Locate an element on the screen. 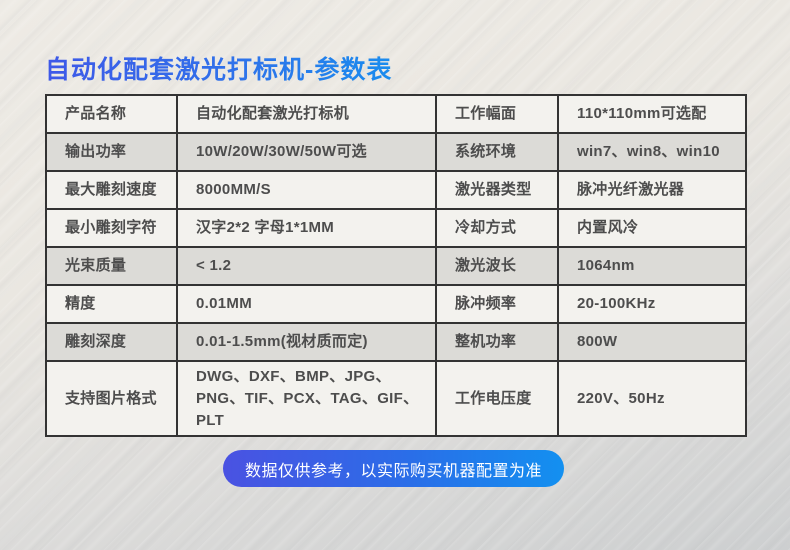  spec-value-cell: 20-100KHz is located at coordinates (652, 304).